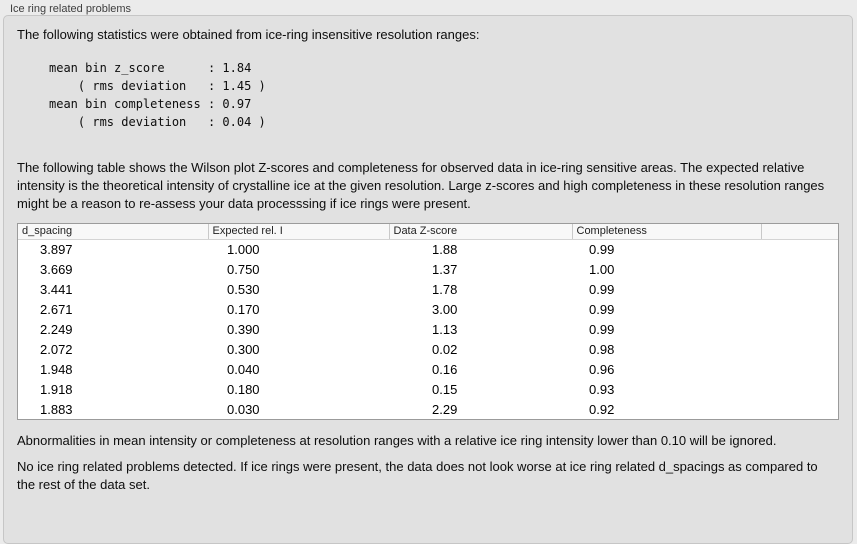 This screenshot has height=544, width=857. What do you see at coordinates (445, 289) in the screenshot?
I see `cell-data-z-score: 1.78` at bounding box center [445, 289].